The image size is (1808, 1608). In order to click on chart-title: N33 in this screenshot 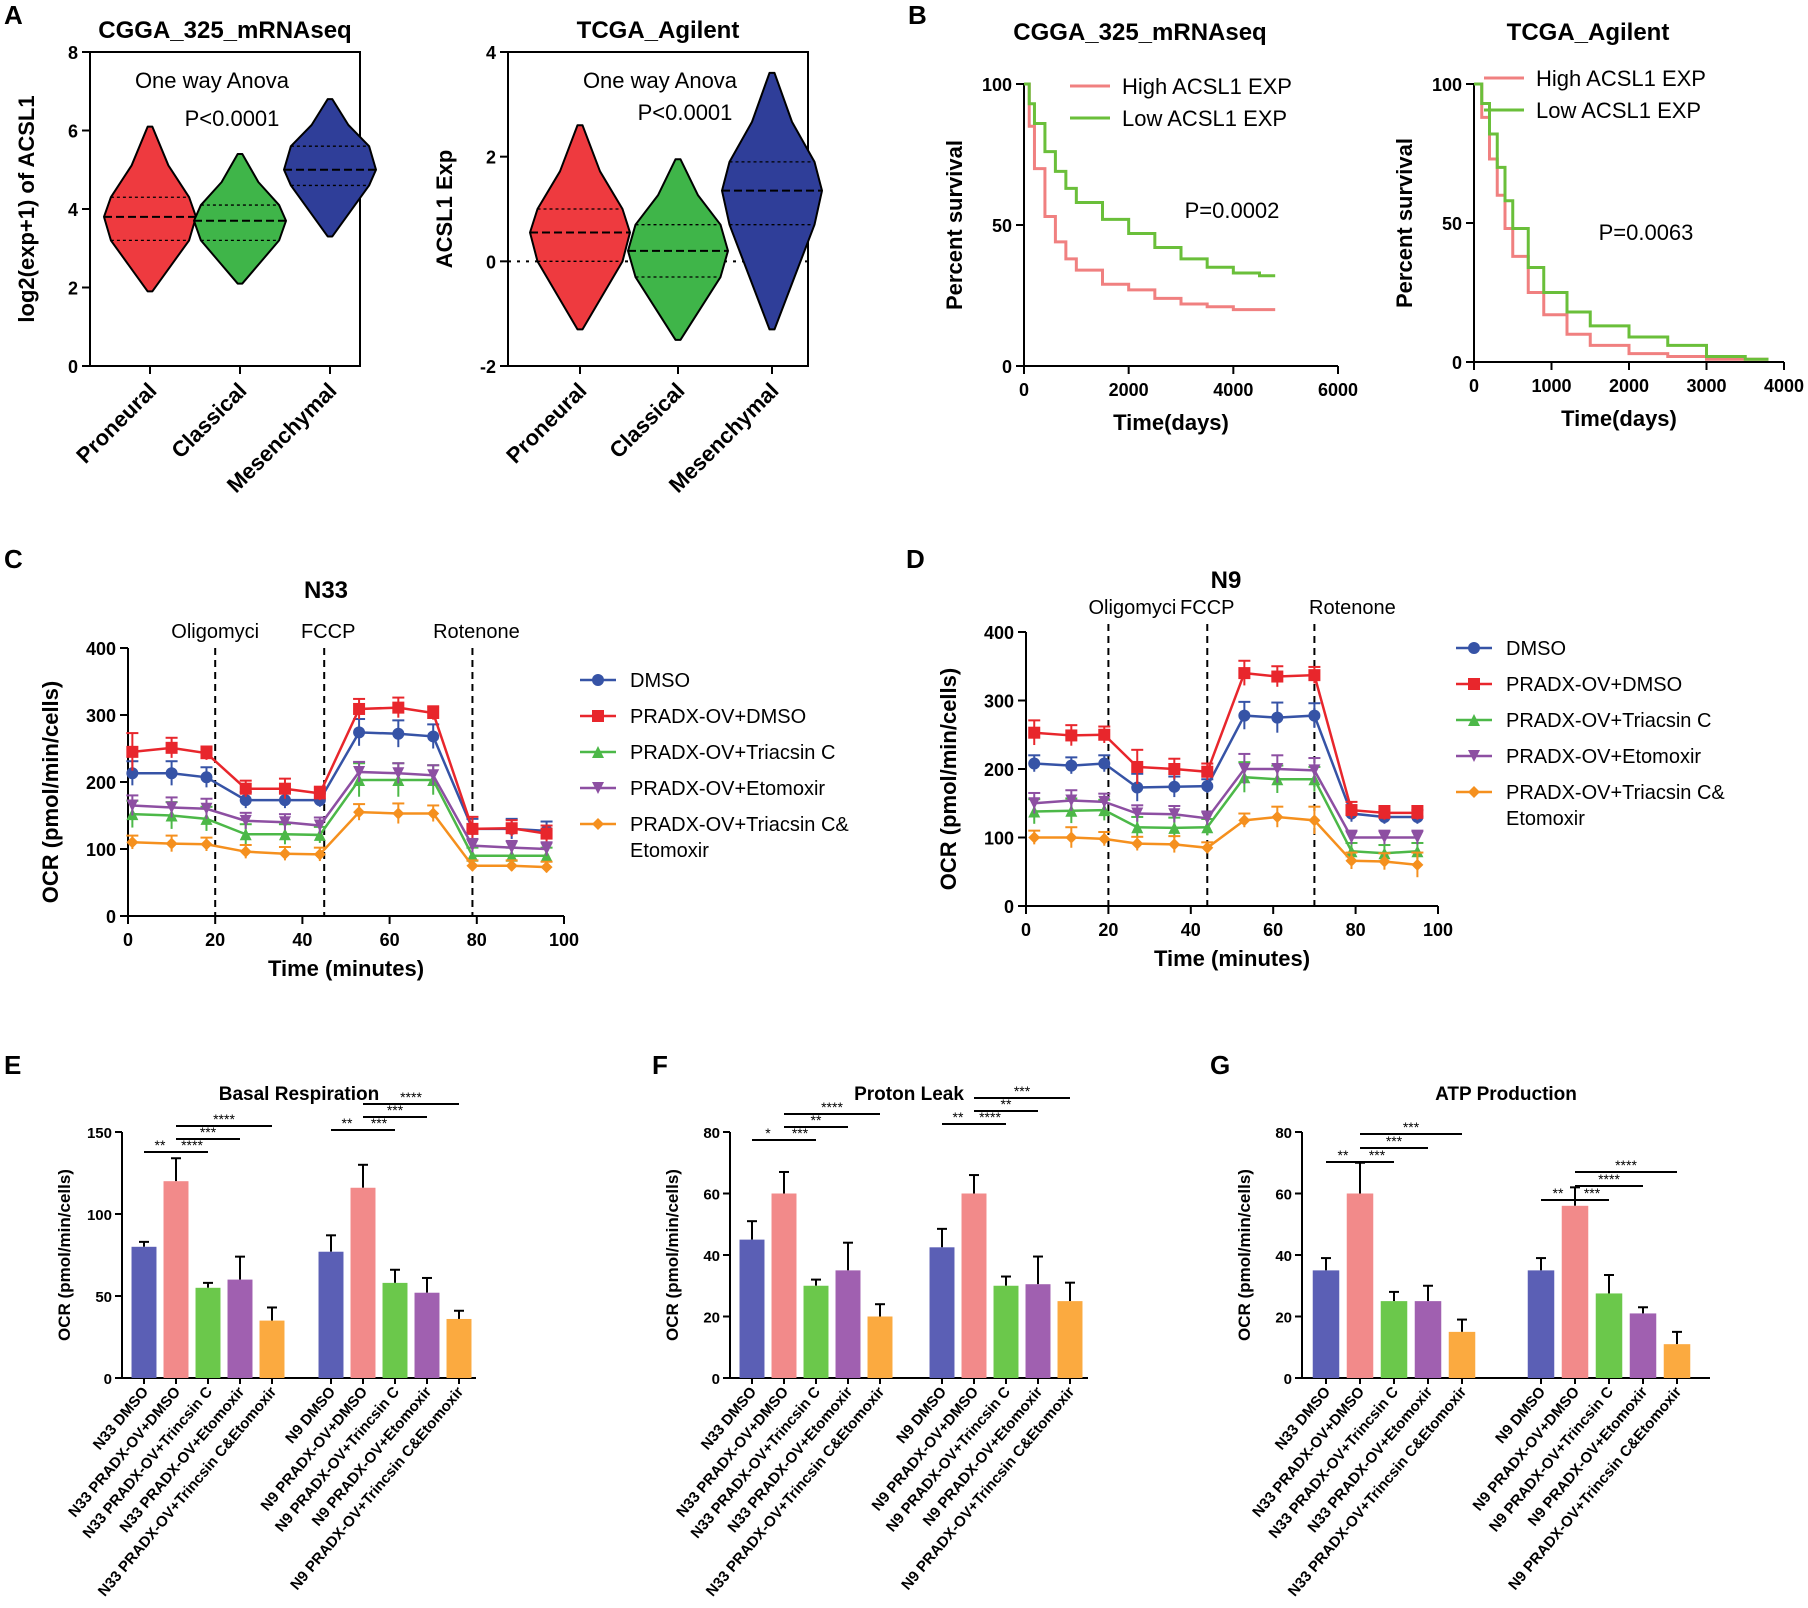, I will do `click(326, 590)`.